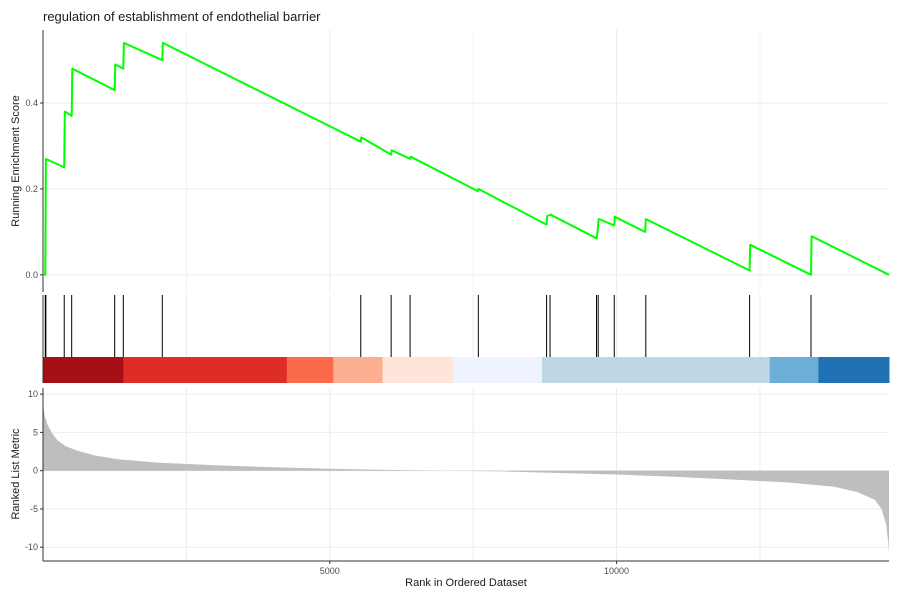 Image resolution: width=900 pixels, height=600 pixels. What do you see at coordinates (31, 103) in the screenshot?
I see `es-y-tick-label: 0.4` at bounding box center [31, 103].